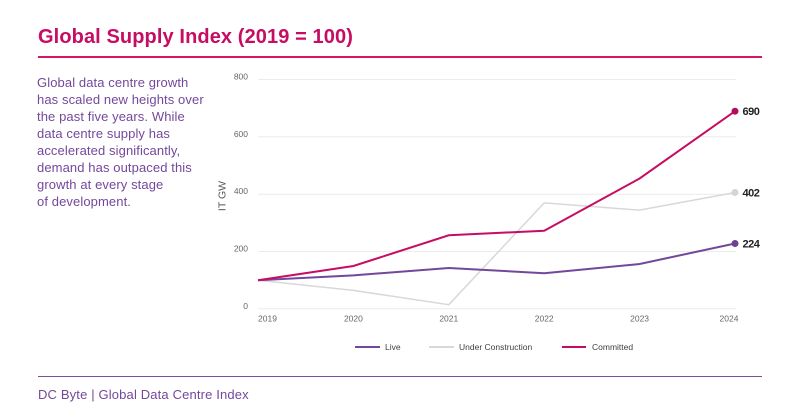 The width and height of the screenshot is (800, 419). What do you see at coordinates (751, 194) in the screenshot?
I see `svg-text: 402` at bounding box center [751, 194].